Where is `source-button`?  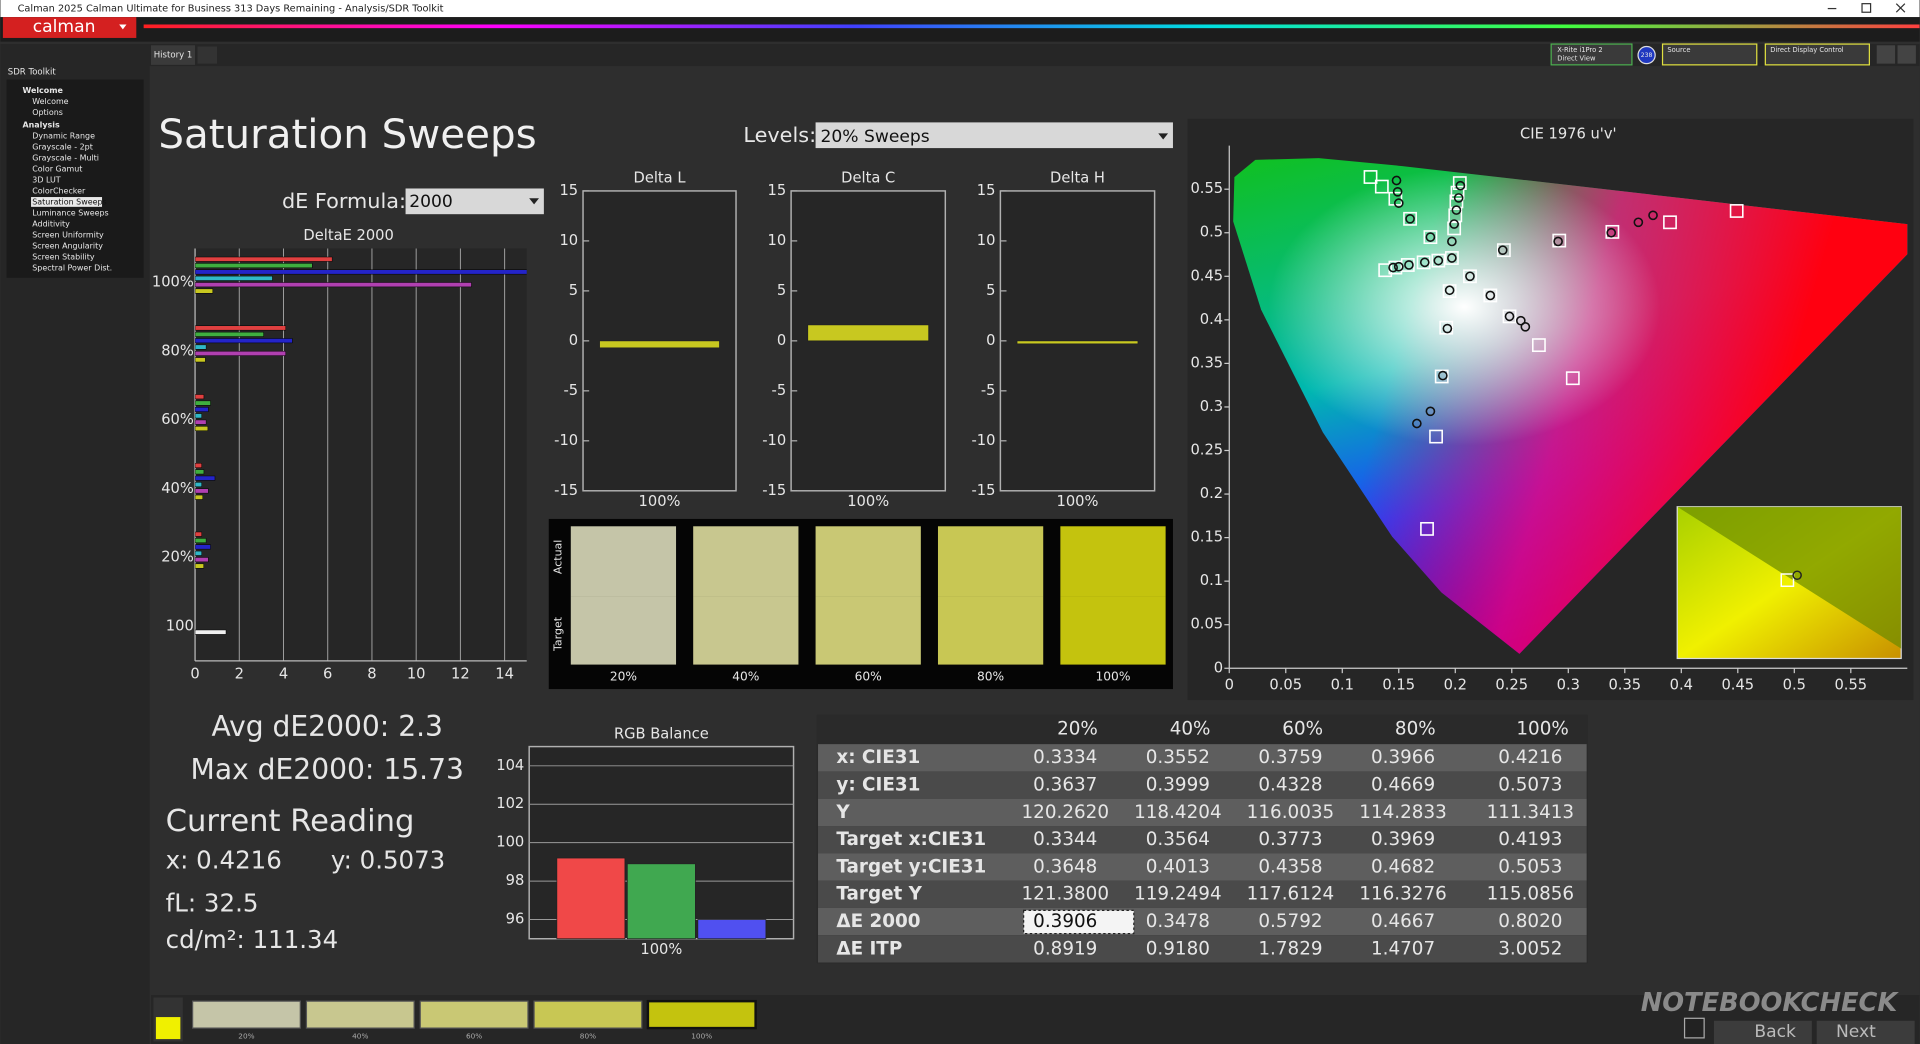
source-button is located at coordinates (1709, 54).